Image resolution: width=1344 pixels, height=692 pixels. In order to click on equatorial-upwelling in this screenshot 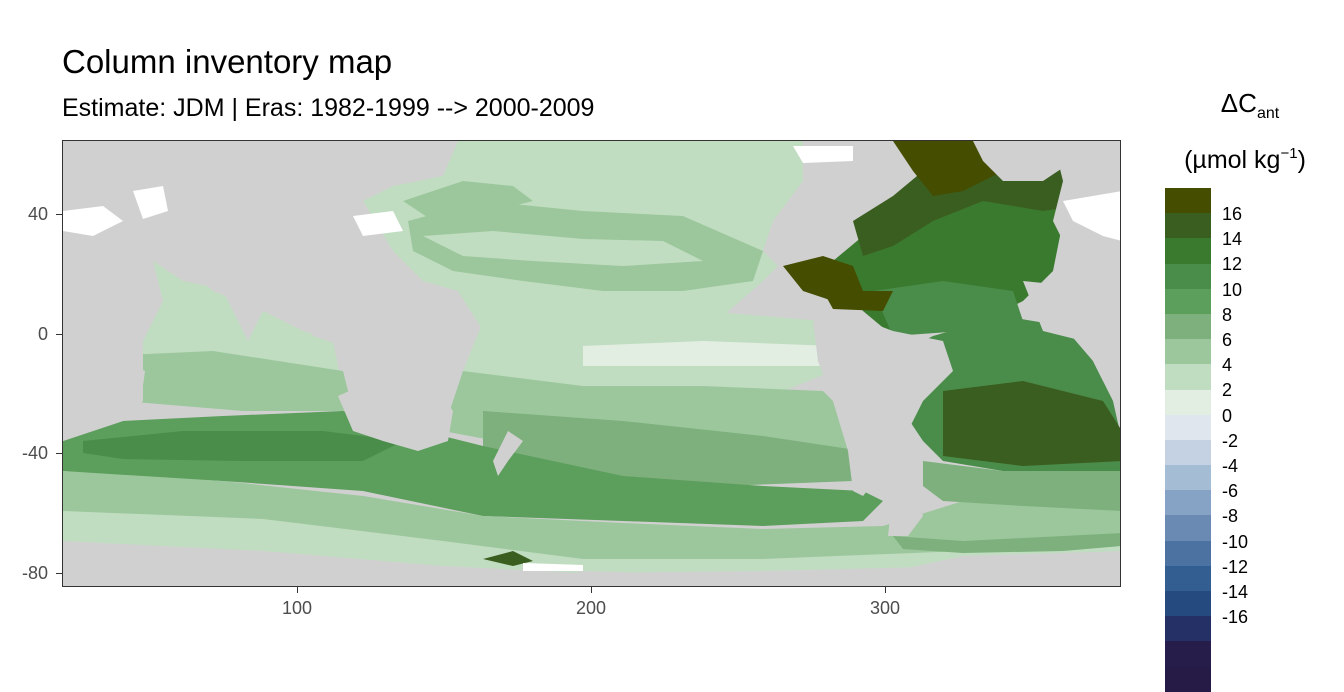, I will do `click(708, 353)`.